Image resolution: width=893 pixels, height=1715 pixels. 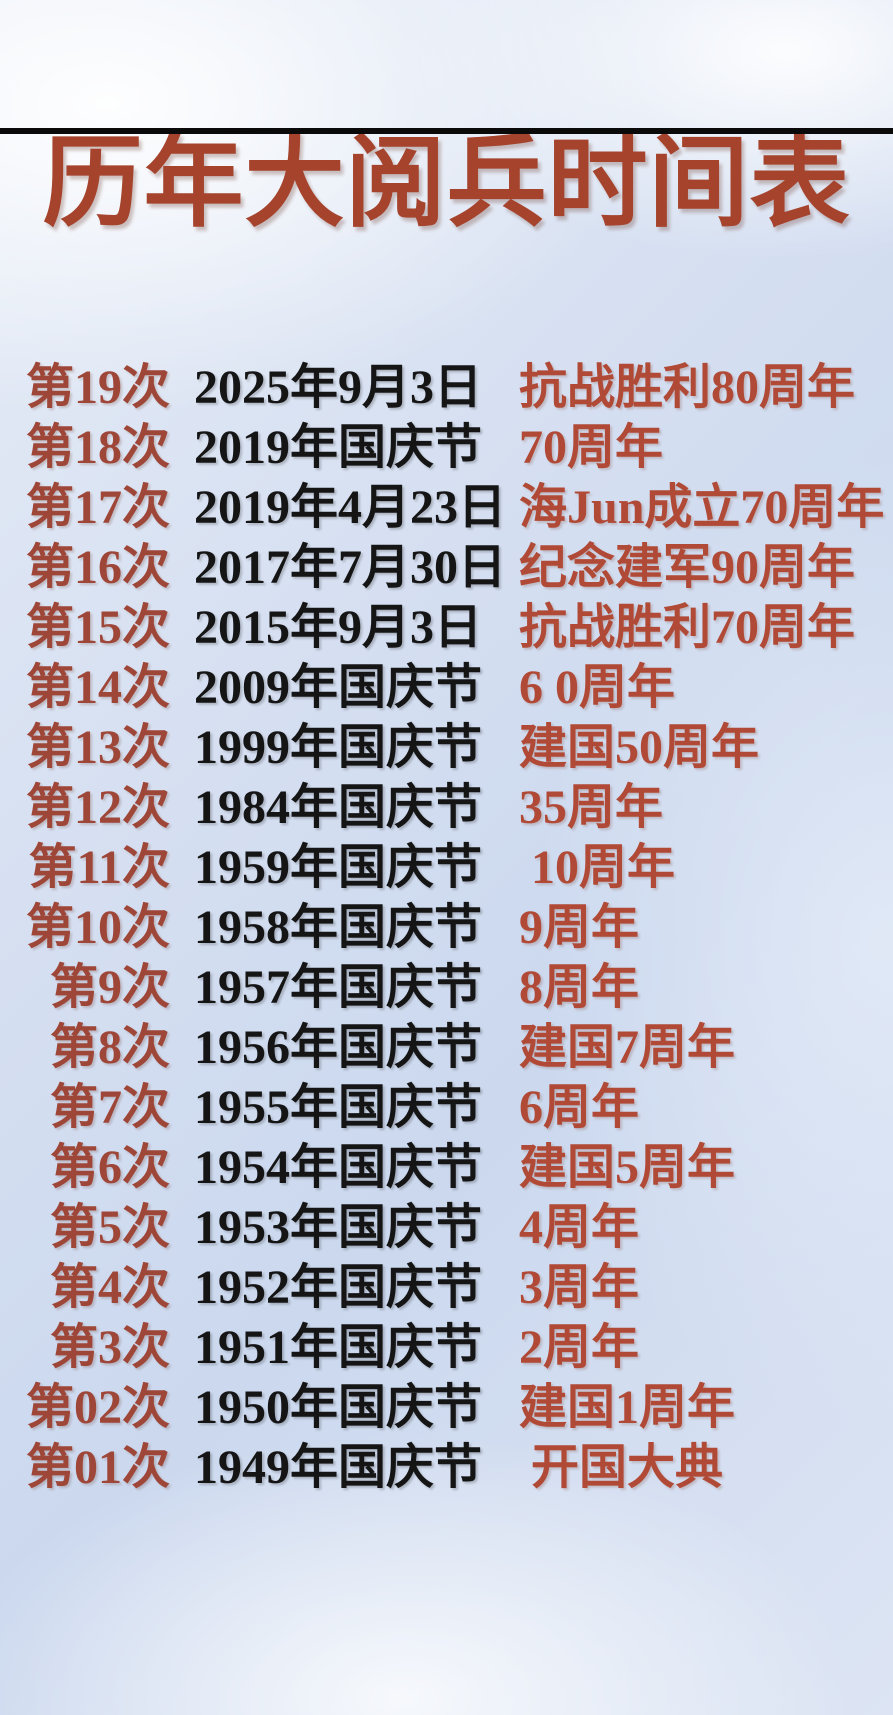 What do you see at coordinates (639, 747) in the screenshot?
I see `parade-occasion: 建国50周年` at bounding box center [639, 747].